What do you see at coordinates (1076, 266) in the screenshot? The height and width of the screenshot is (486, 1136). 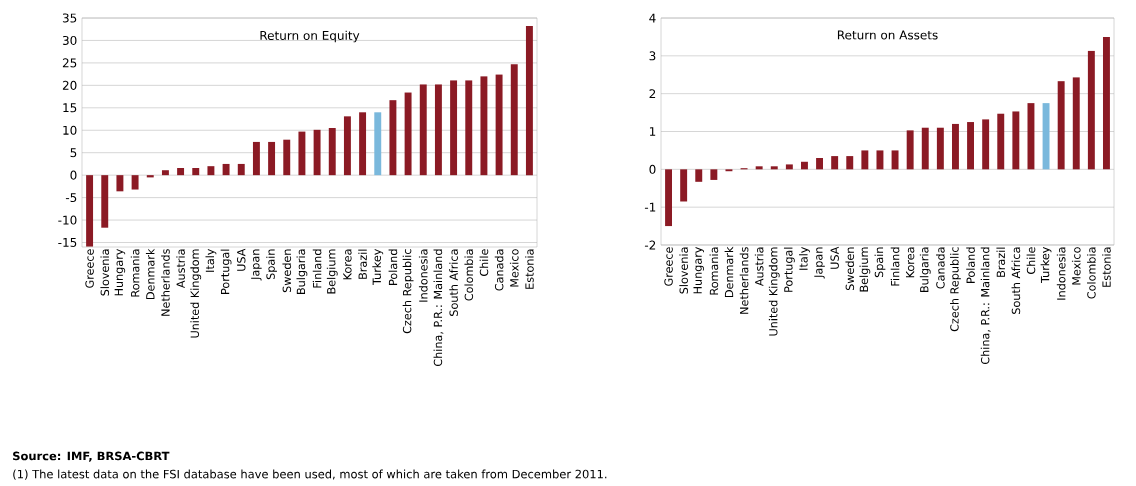 I see `x-tick-label: Mexico` at bounding box center [1076, 266].